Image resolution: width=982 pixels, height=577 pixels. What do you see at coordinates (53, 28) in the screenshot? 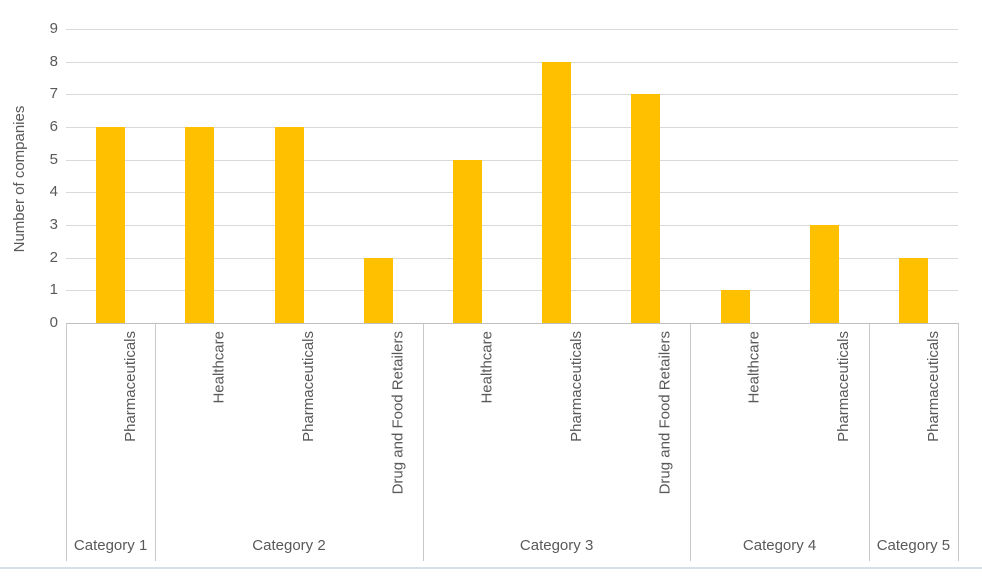
I see `y-tick-label: 9` at bounding box center [53, 28].